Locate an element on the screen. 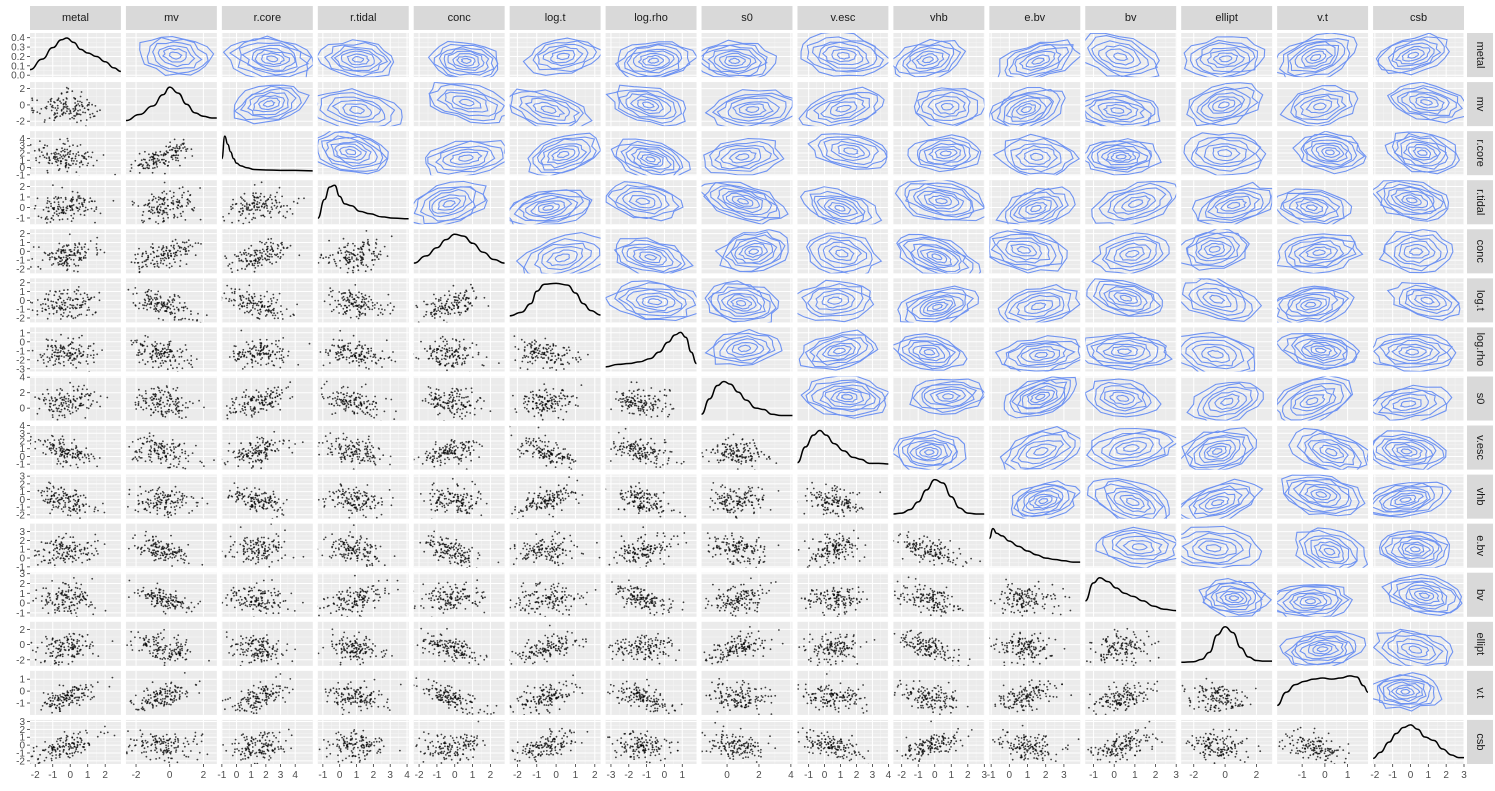 The width and height of the screenshot is (1495, 791). panel-contour-r.core-log.t is located at coordinates (555, 153).